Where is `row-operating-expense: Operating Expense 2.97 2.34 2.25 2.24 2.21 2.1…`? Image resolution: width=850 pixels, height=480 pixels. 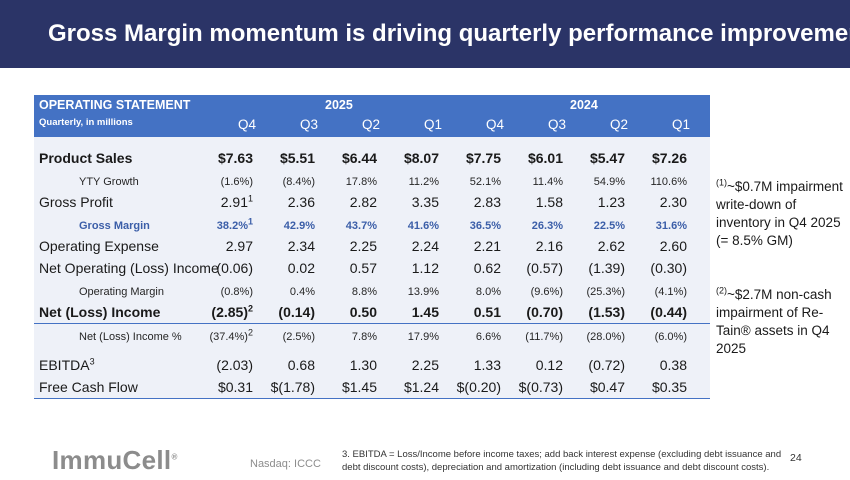 row-operating-expense: Operating Expense 2.97 2.34 2.25 2.24 2.21 2.1… is located at coordinates (372, 246).